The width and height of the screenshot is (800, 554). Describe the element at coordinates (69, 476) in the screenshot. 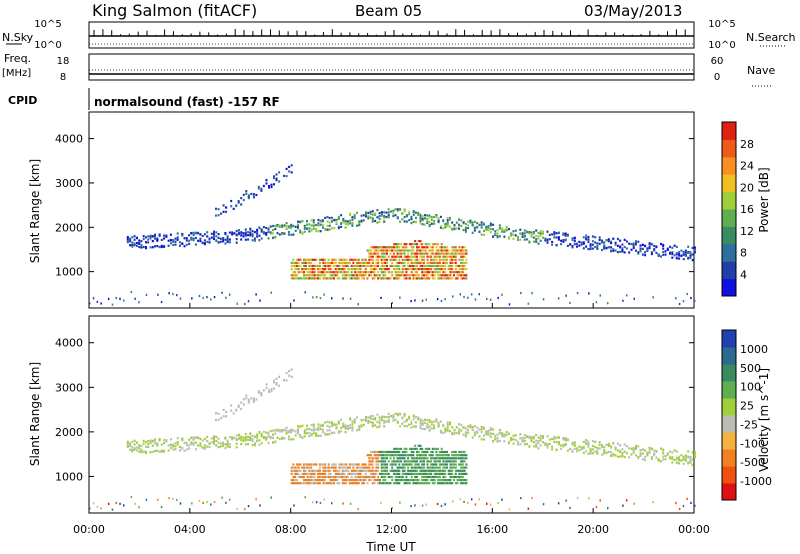

I see `y-tick-label: 1000` at that location.